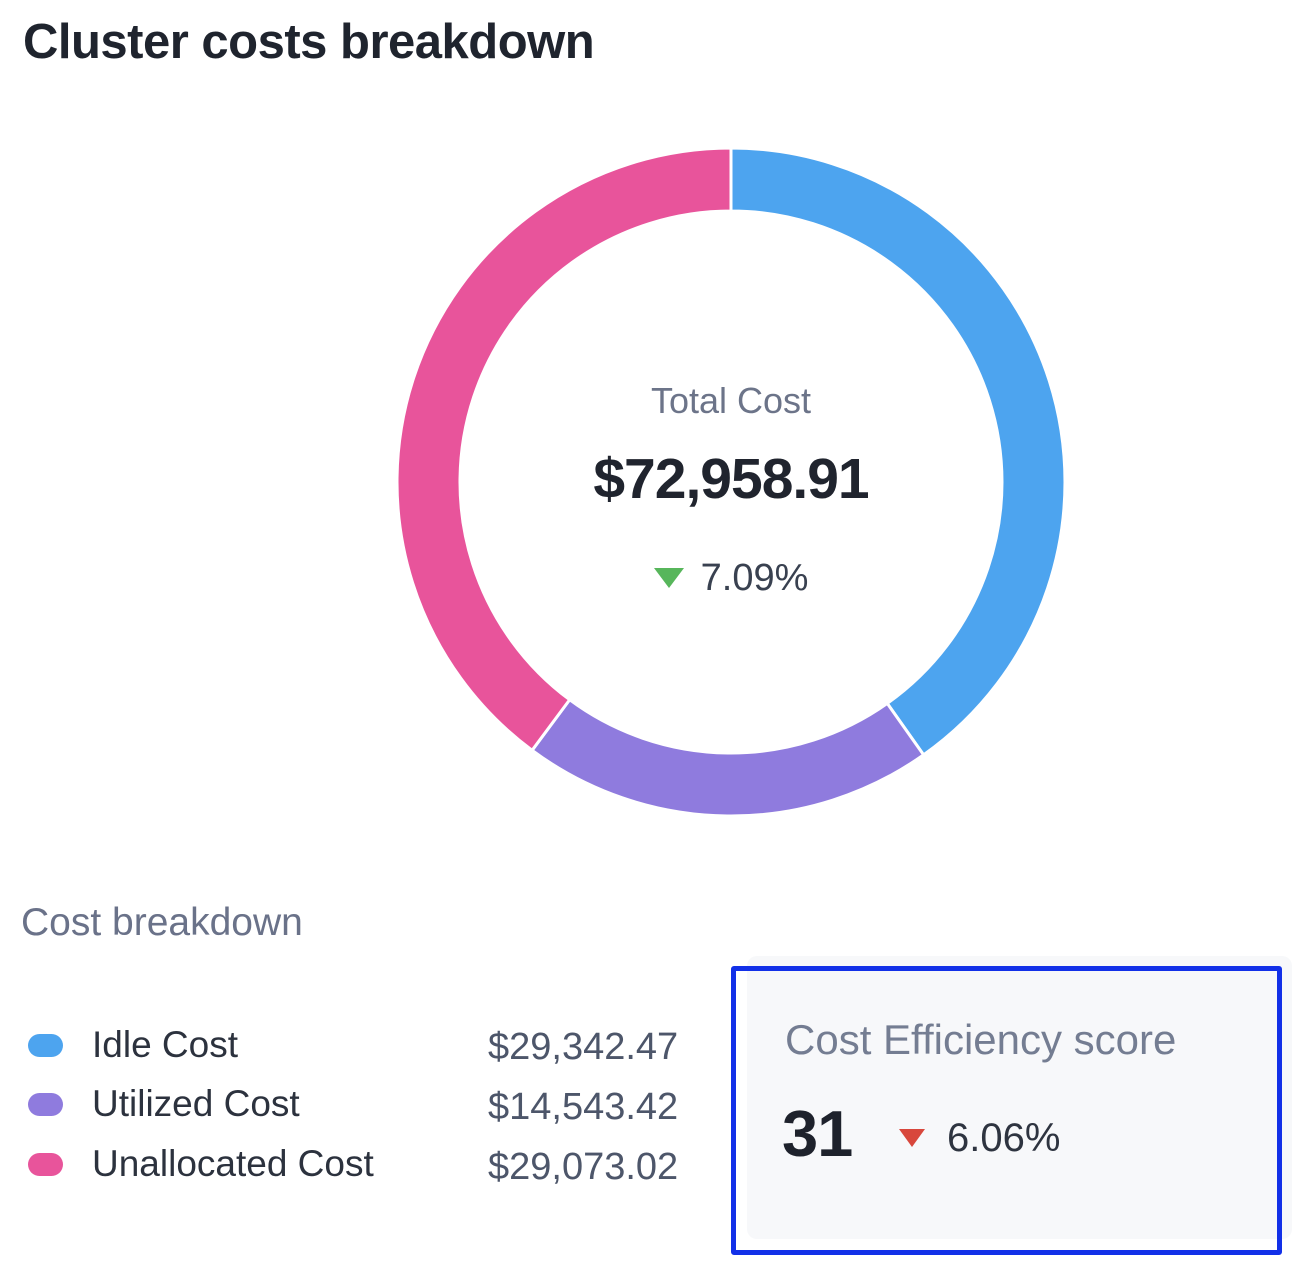 The height and width of the screenshot is (1280, 1304). I want to click on total-cost-label: Total Cost, so click(731, 400).